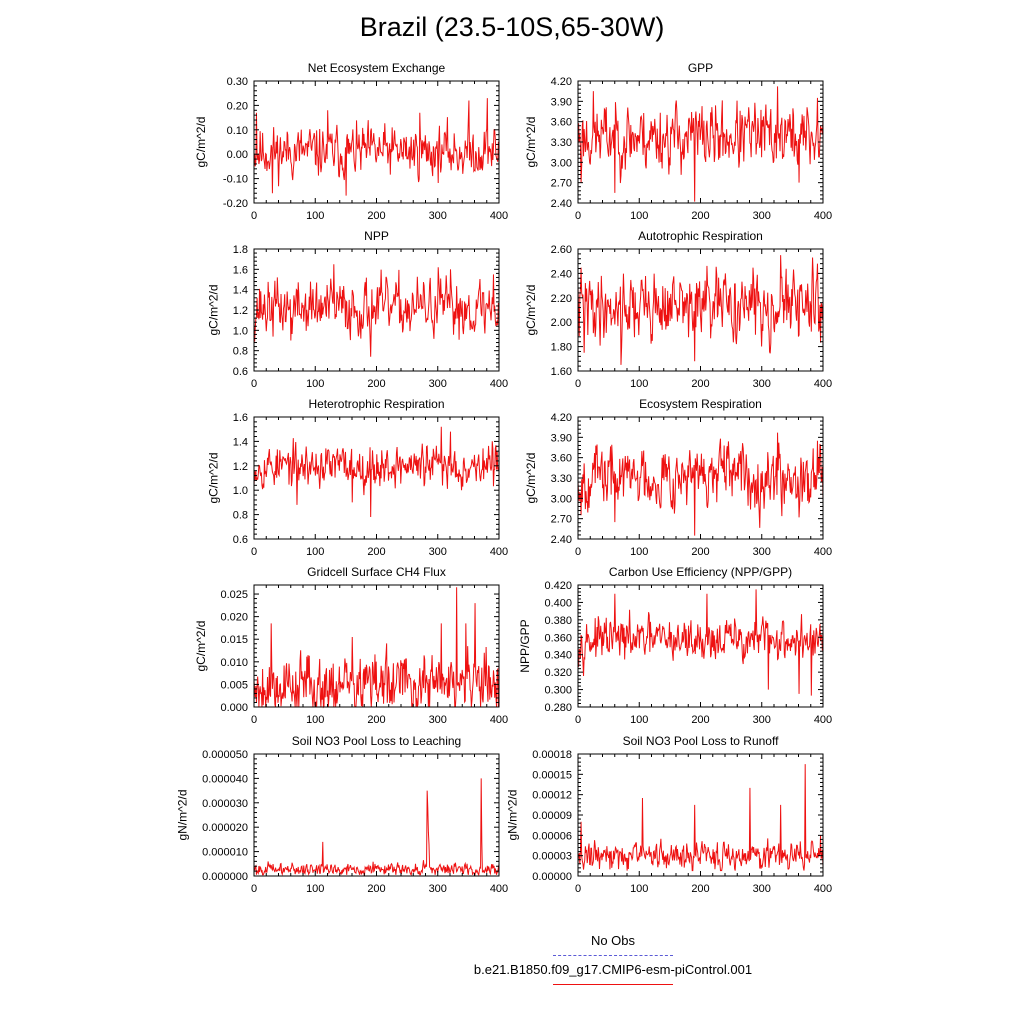 Image resolution: width=1024 pixels, height=1024 pixels. I want to click on chart-title: NPP, so click(376, 236).